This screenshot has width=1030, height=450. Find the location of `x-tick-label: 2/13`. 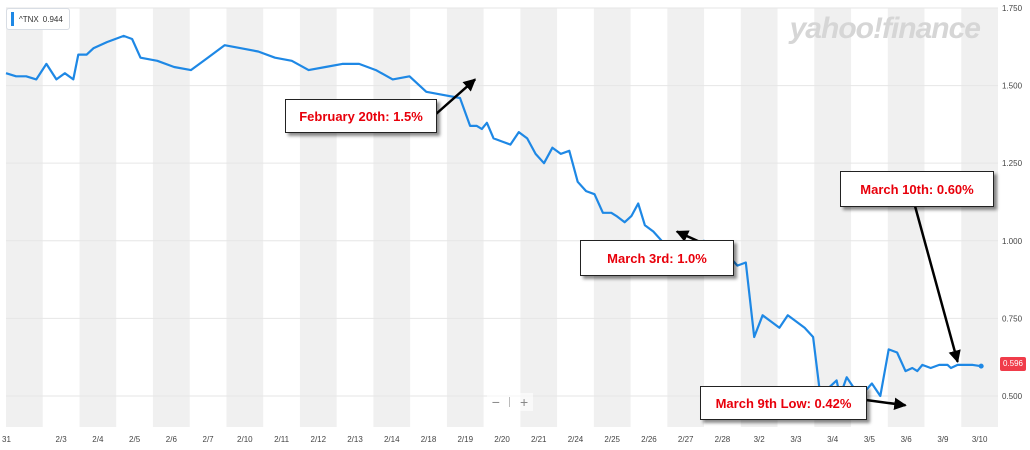

x-tick-label: 2/13 is located at coordinates (355, 439).